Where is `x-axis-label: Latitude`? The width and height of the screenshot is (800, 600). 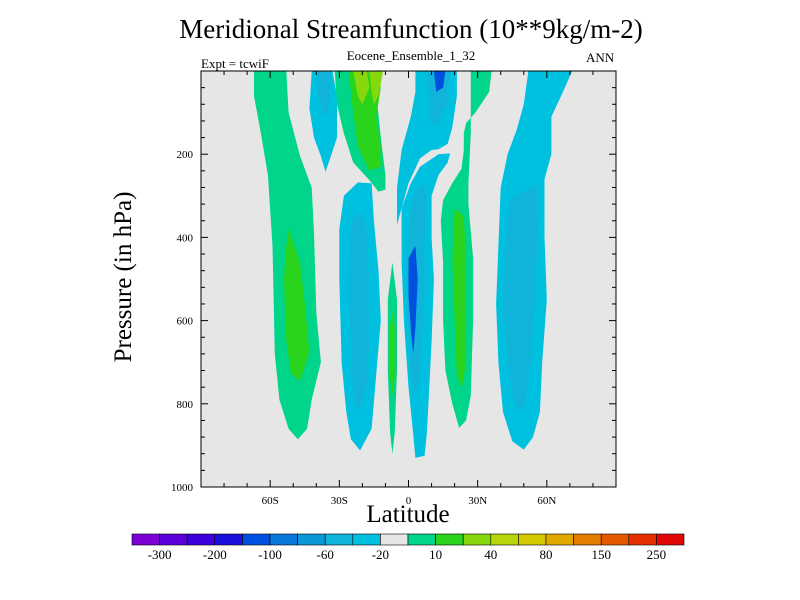 x-axis-label: Latitude is located at coordinates (408, 514).